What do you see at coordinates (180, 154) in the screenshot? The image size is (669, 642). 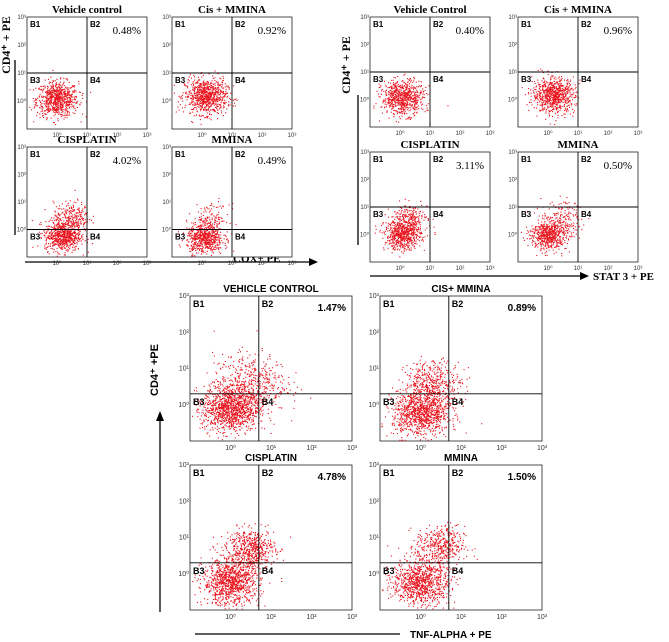 I see `quadrant-label-b1: B1` at bounding box center [180, 154].